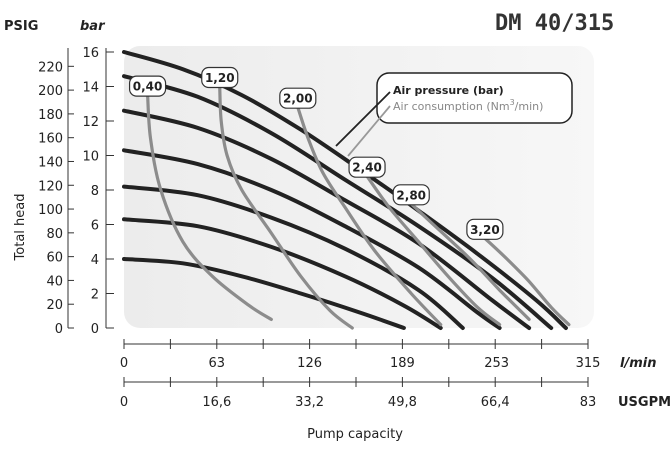 The width and height of the screenshot is (672, 449). I want to click on consumption-label-text: 2,00, so click(298, 99).